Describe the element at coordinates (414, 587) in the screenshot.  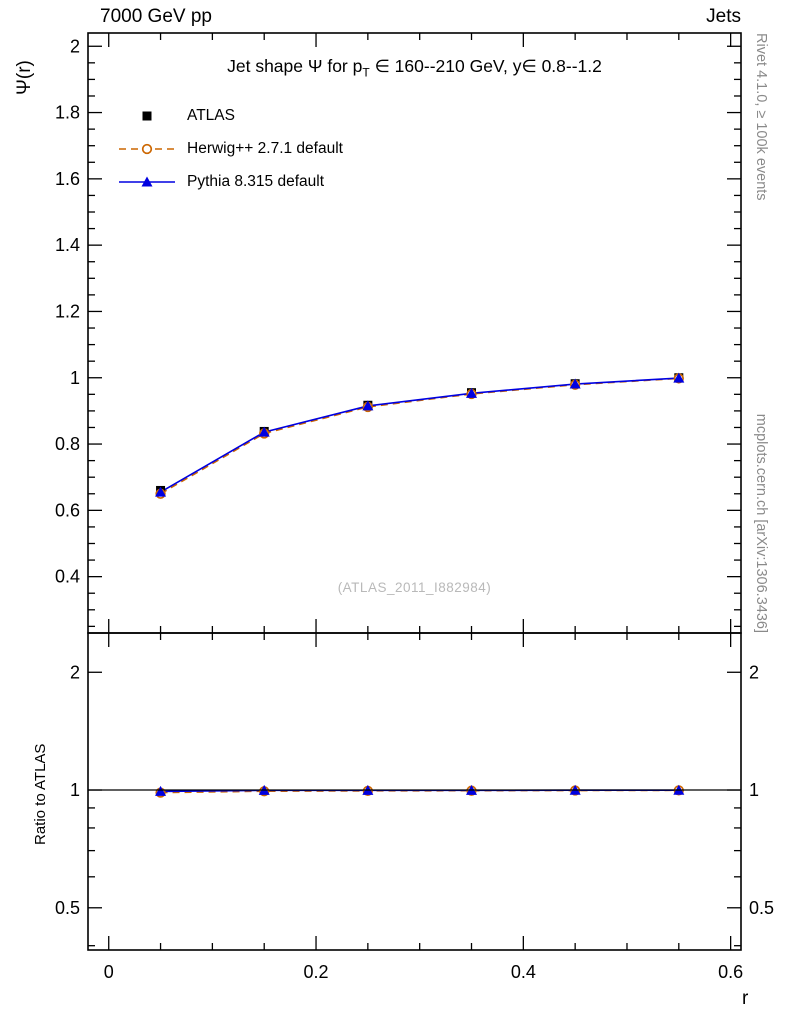
I see `analysis-id-watermark: (ATLAS_2011_I882984)` at that location.